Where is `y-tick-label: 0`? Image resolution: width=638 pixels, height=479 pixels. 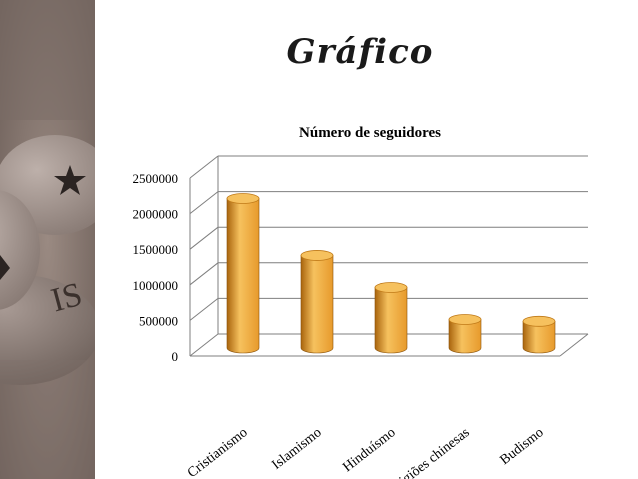 y-tick-label: 0 is located at coordinates (175, 356).